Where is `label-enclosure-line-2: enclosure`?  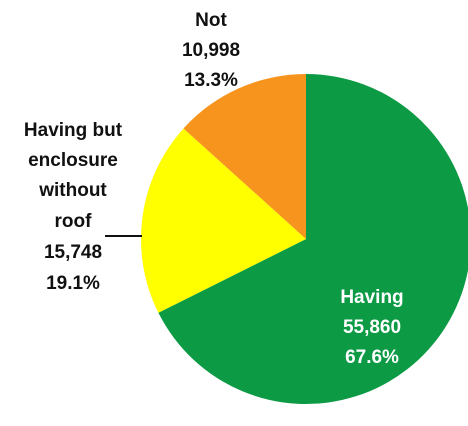 label-enclosure-line-2: enclosure is located at coordinates (73, 160).